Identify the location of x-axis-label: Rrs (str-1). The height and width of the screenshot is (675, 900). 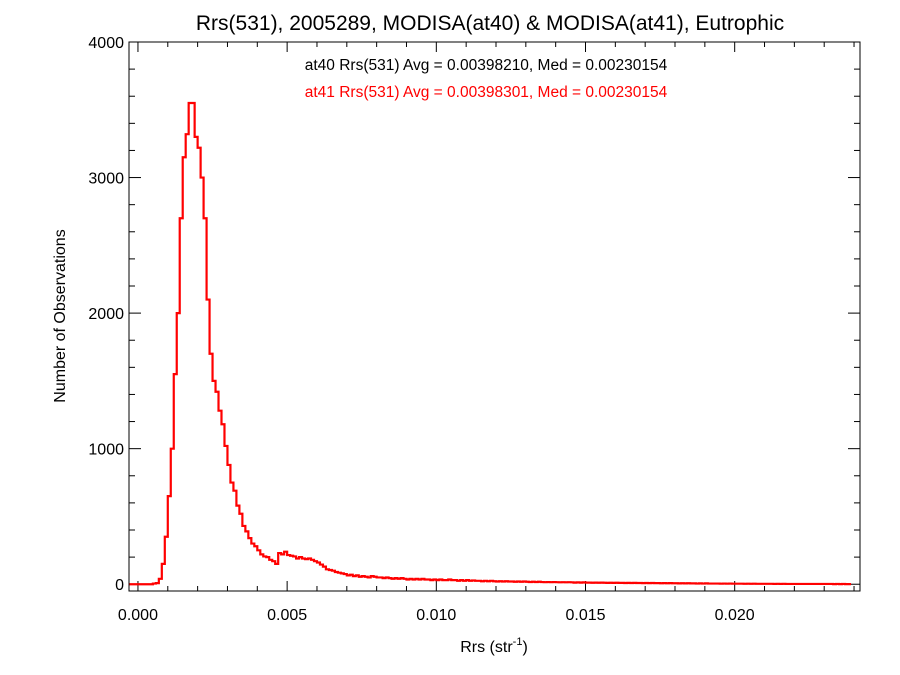
(494, 646).